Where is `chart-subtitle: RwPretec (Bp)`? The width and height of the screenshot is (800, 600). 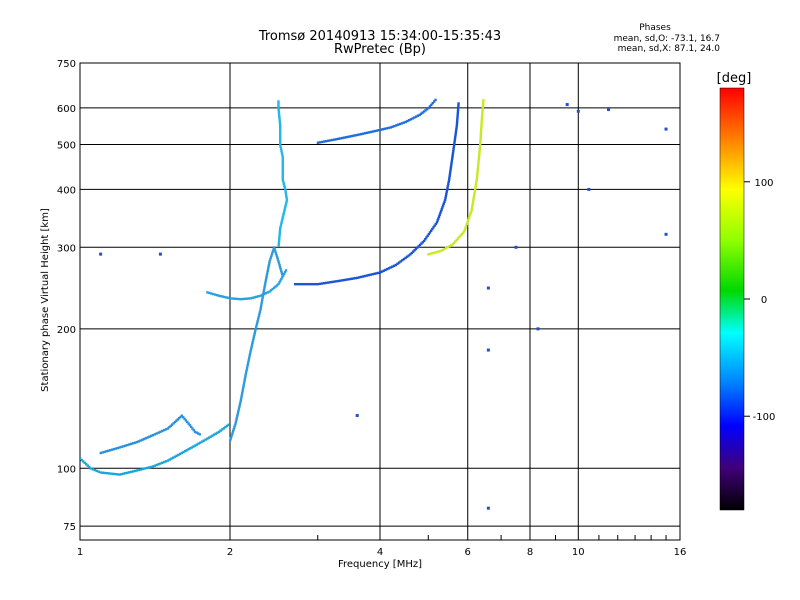
chart-subtitle: RwPretec (Bp) is located at coordinates (380, 49).